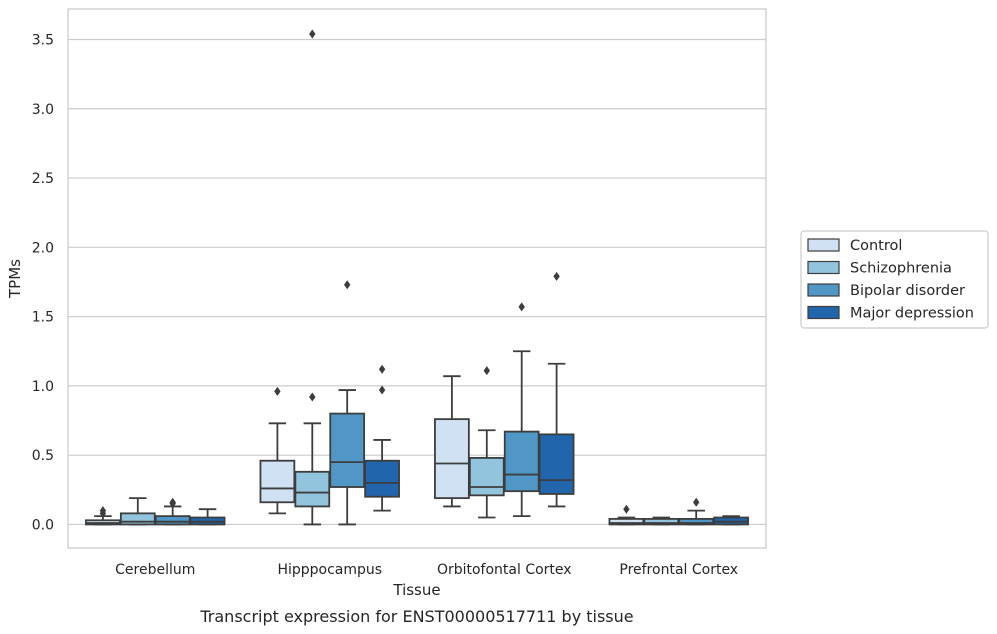 The image size is (997, 634). What do you see at coordinates (43, 40) in the screenshot?
I see `y-tick-label: 3.5` at bounding box center [43, 40].